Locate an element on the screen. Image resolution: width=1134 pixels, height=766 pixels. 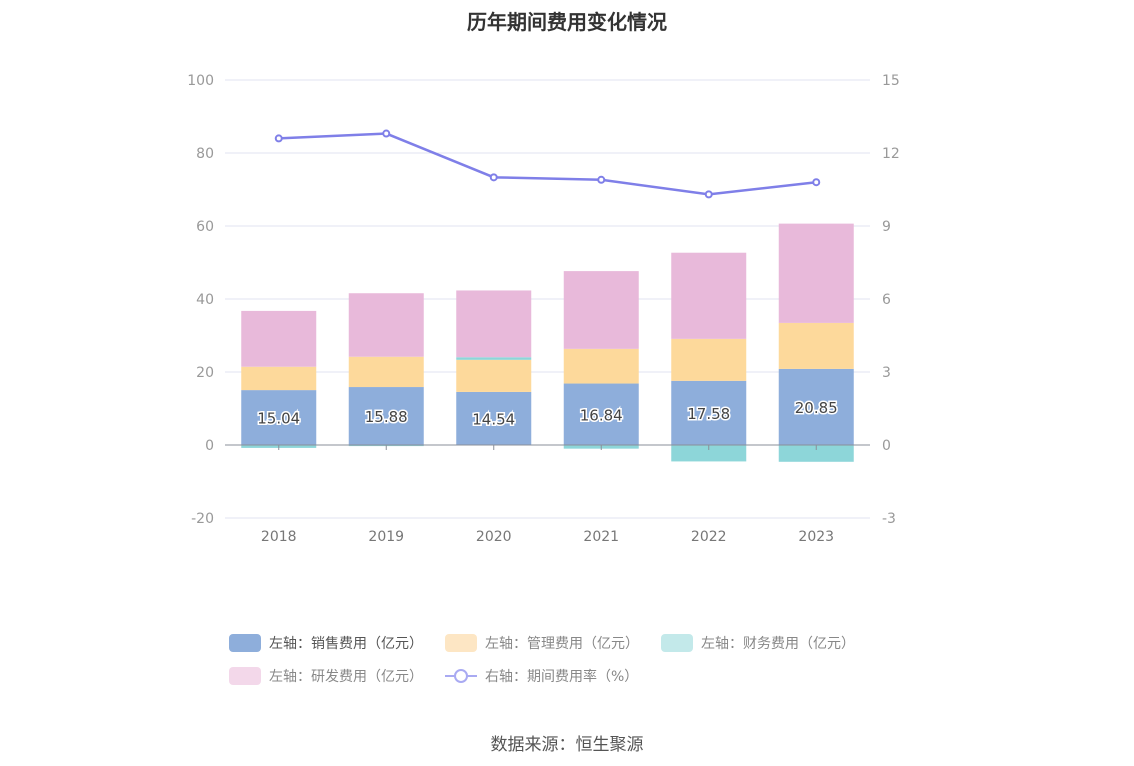
data-label-sales: 16.84 is located at coordinates (601, 415).